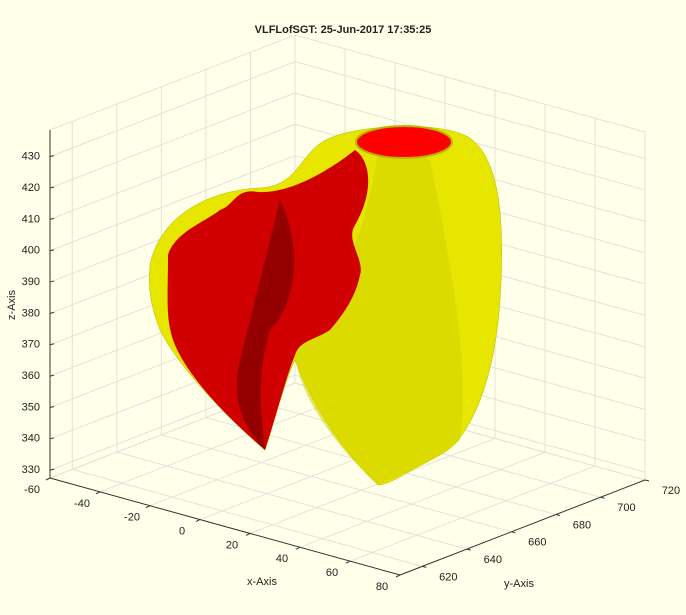  What do you see at coordinates (582, 525) in the screenshot?
I see `y-tick-label: 680` at bounding box center [582, 525].